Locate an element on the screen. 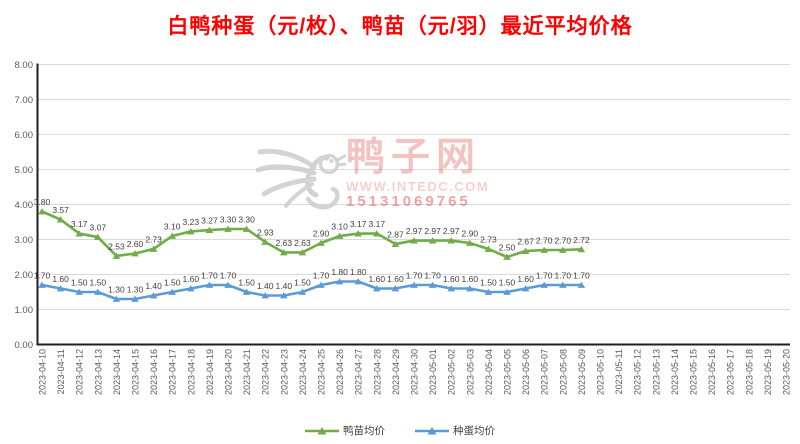 This screenshot has width=800, height=444. duckling-series-marker-icon is located at coordinates (322, 430).